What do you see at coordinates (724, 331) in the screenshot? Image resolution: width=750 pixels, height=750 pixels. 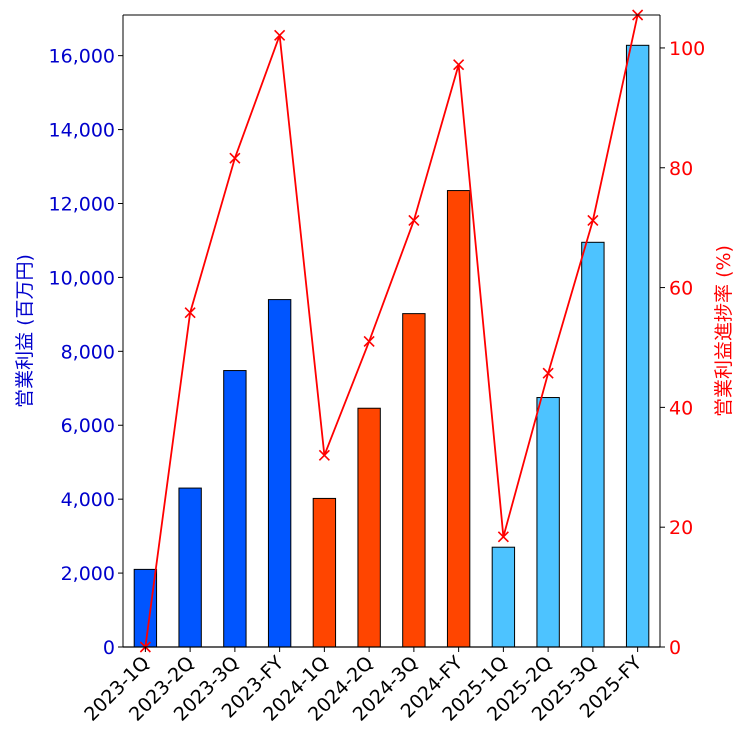 I see `right-axis-label: 営業利益進捗率 (%)` at bounding box center [724, 331].